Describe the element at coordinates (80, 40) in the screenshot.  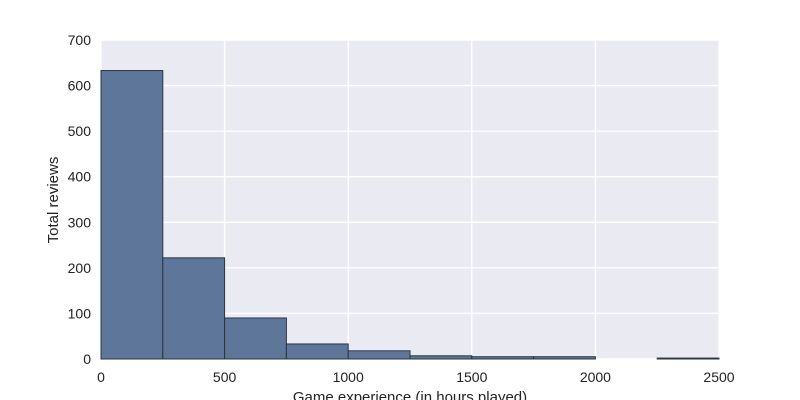
I see `y-tick-label: 700` at that location.